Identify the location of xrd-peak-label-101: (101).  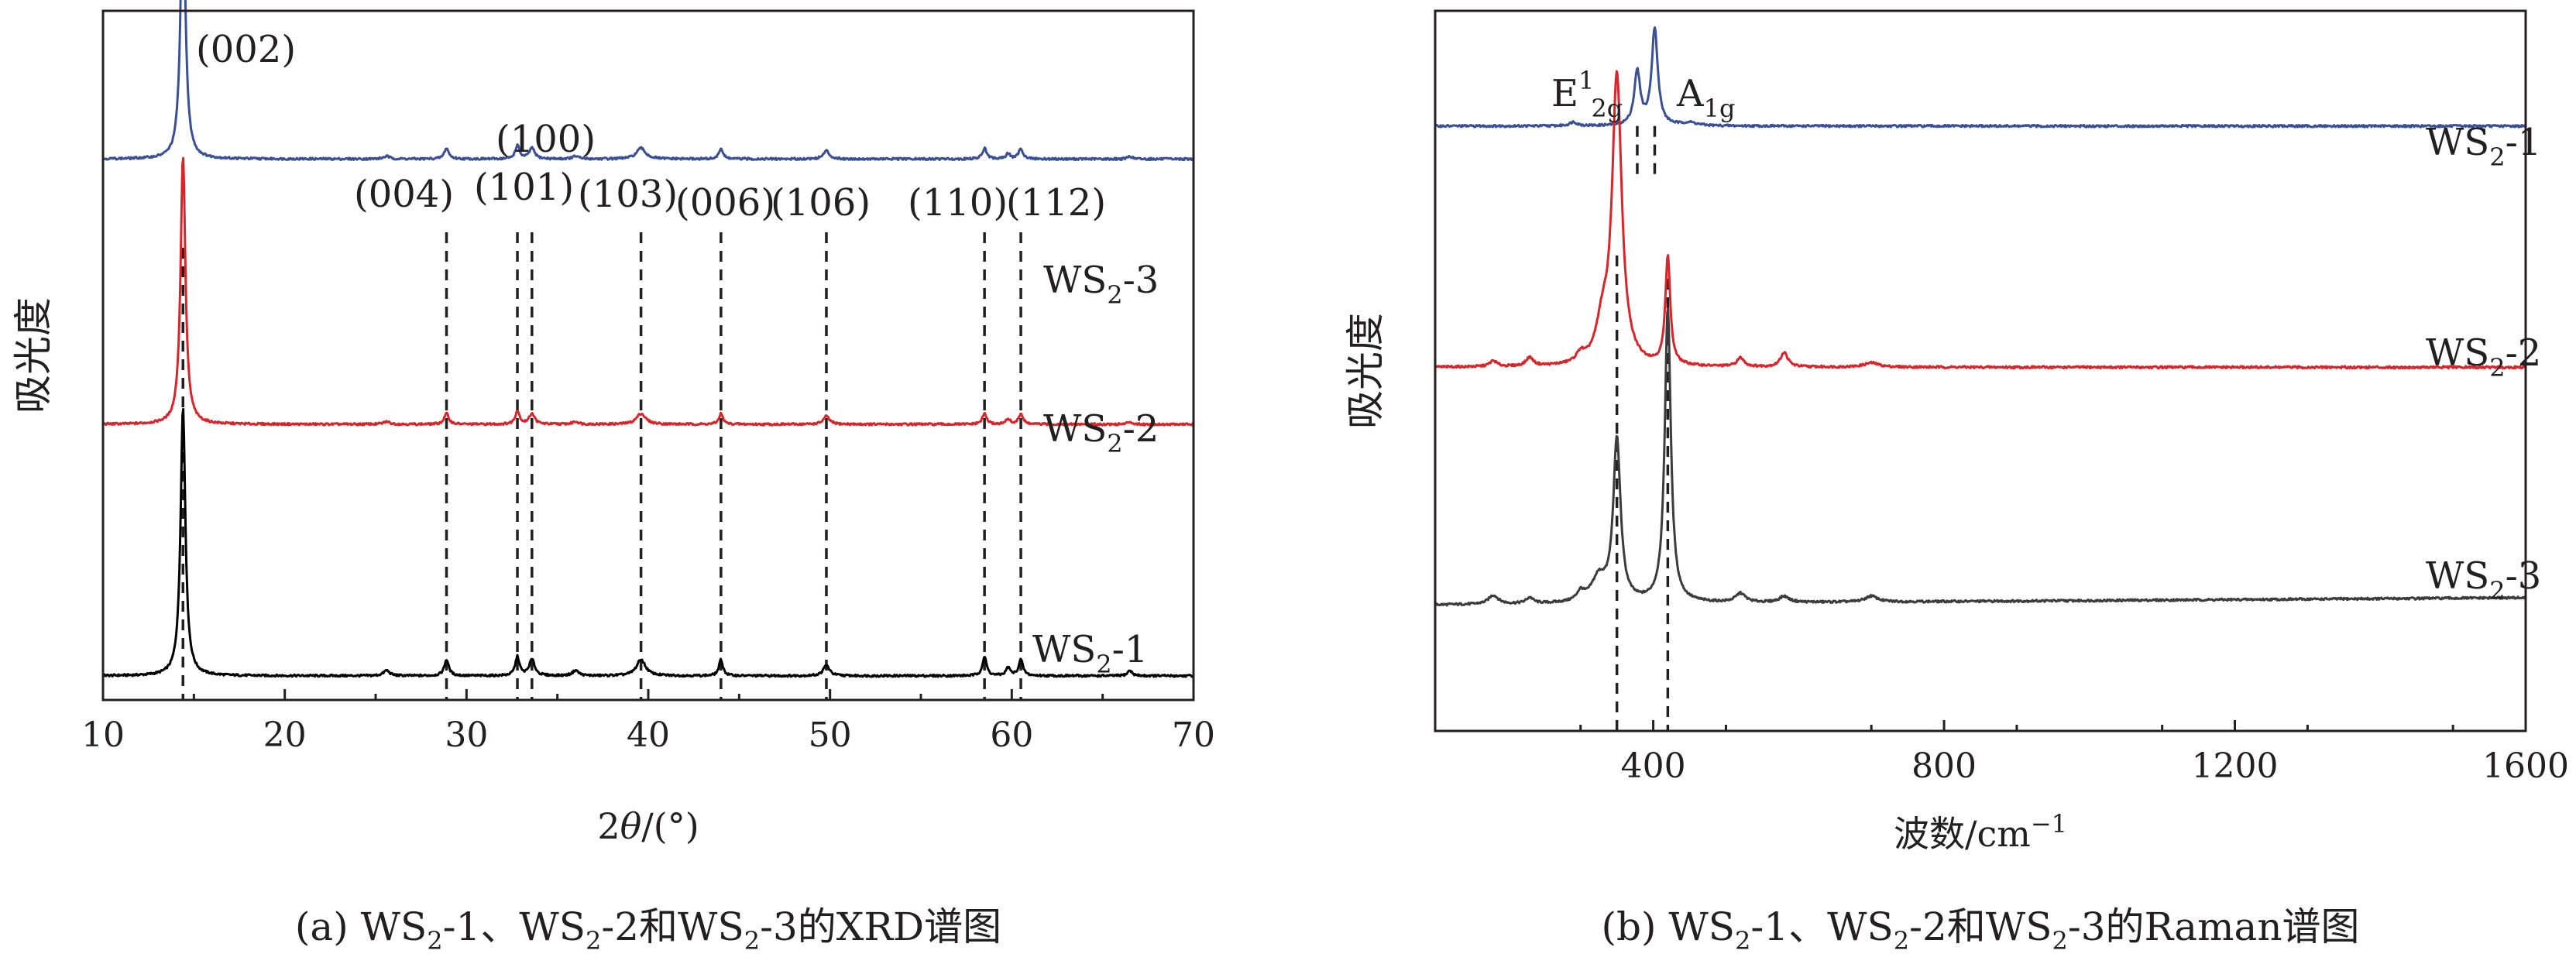
(524, 187).